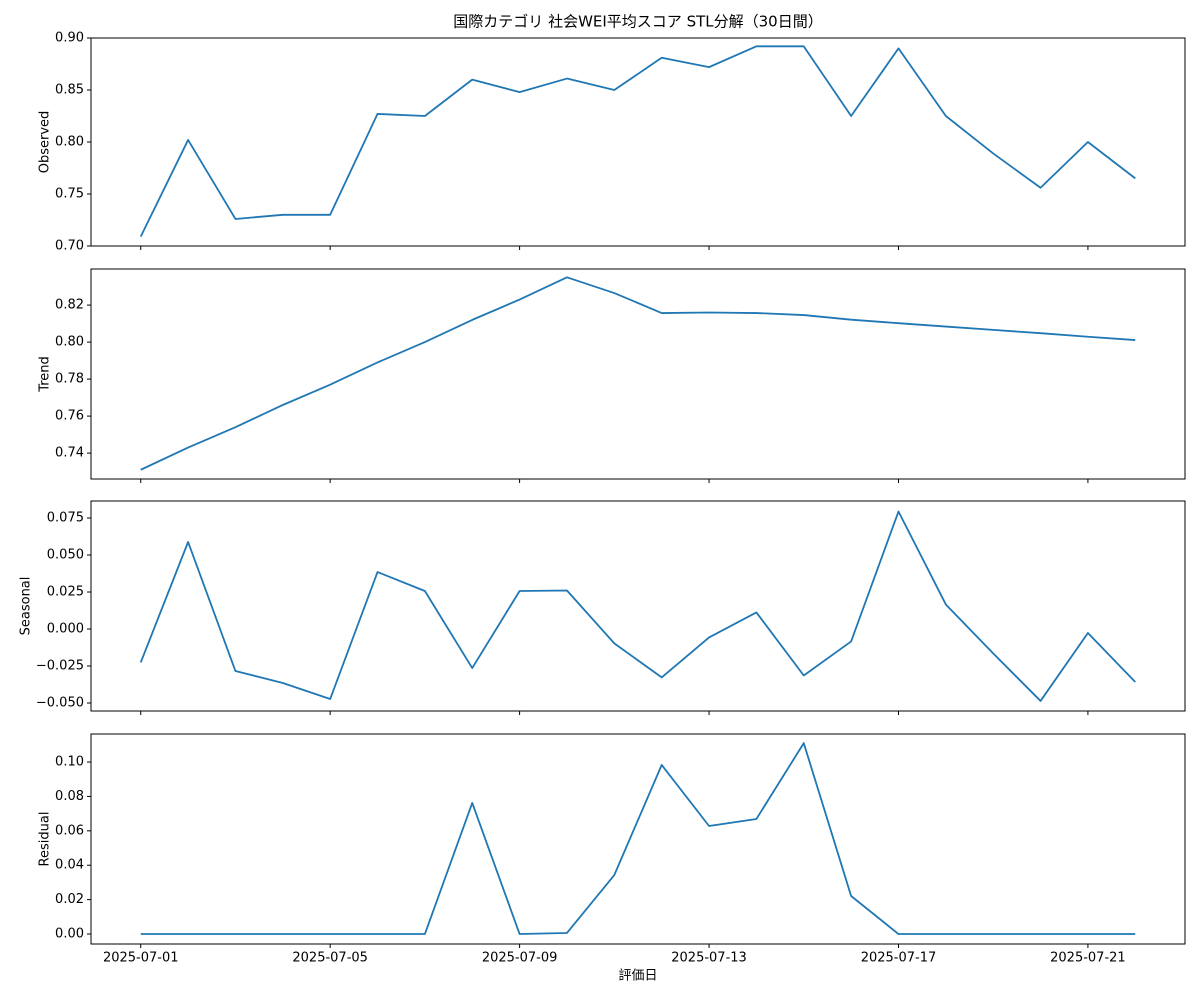 The image size is (1200, 1000). Describe the element at coordinates (69, 453) in the screenshot. I see `y-tick-label: 0.74` at that location.